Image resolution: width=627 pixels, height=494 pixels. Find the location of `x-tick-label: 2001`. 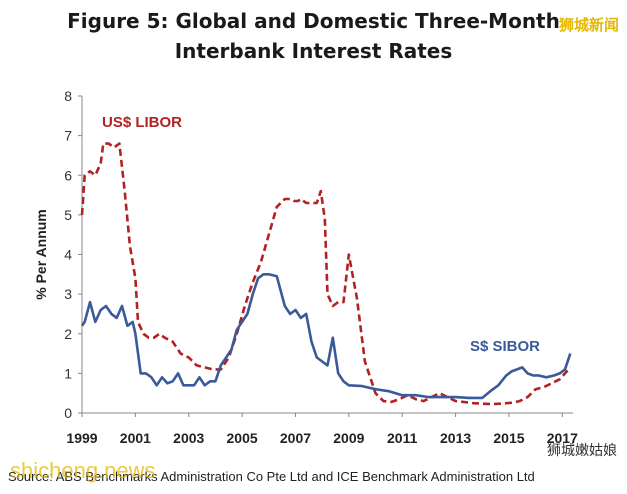

x-tick-label: 2001 is located at coordinates (135, 438).